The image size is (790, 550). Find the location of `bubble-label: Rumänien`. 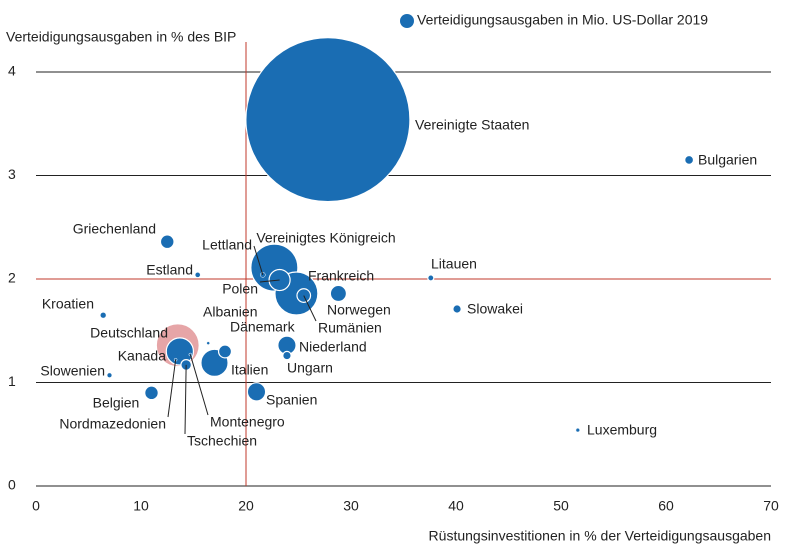

bubble-label: Rumänien is located at coordinates (350, 328).